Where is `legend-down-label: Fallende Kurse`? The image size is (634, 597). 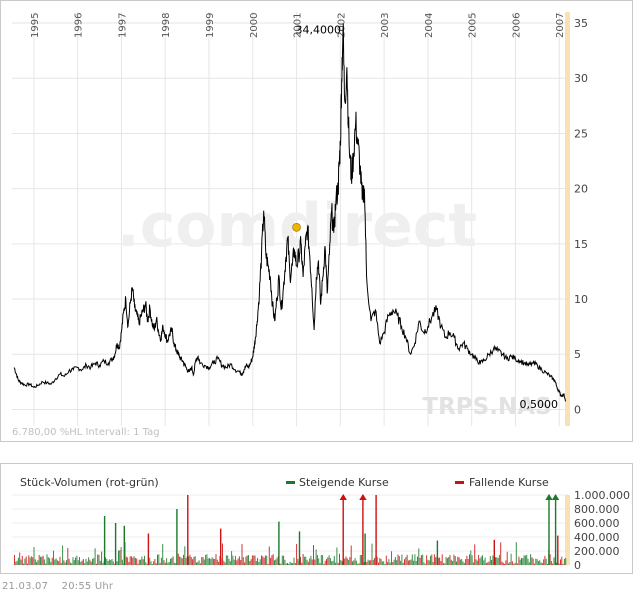
legend-down-label: Fallende Kurse is located at coordinates (509, 482).